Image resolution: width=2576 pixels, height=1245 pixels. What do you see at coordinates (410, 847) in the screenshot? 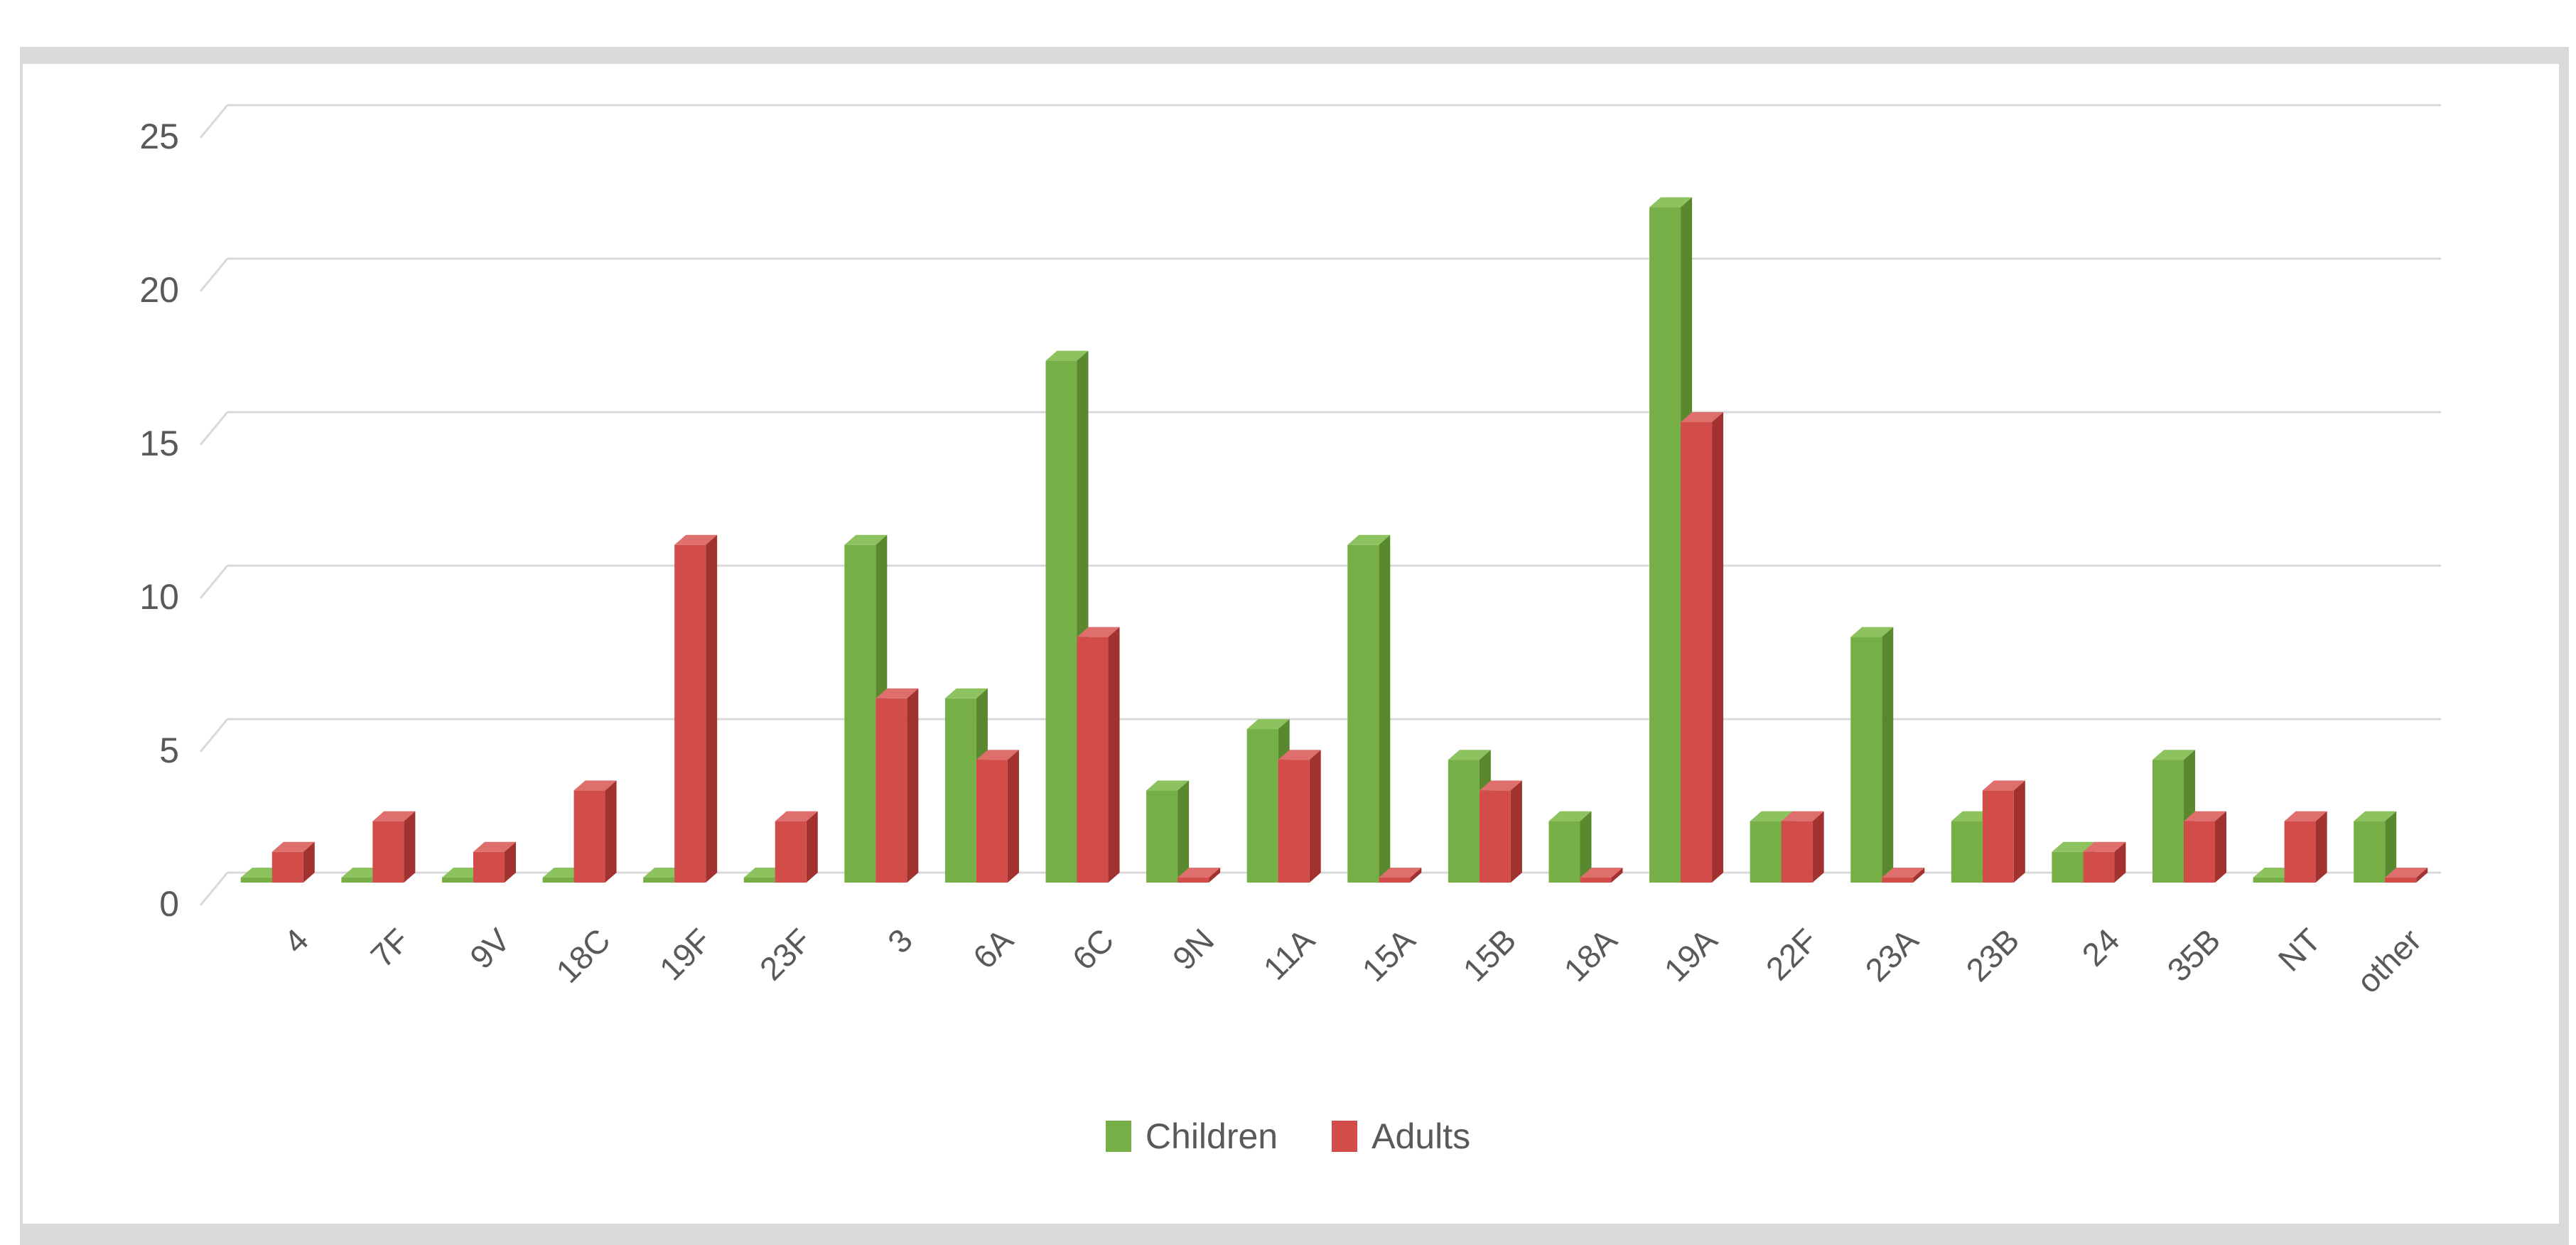
I see `bar-adults-7F-side` at bounding box center [410, 847].